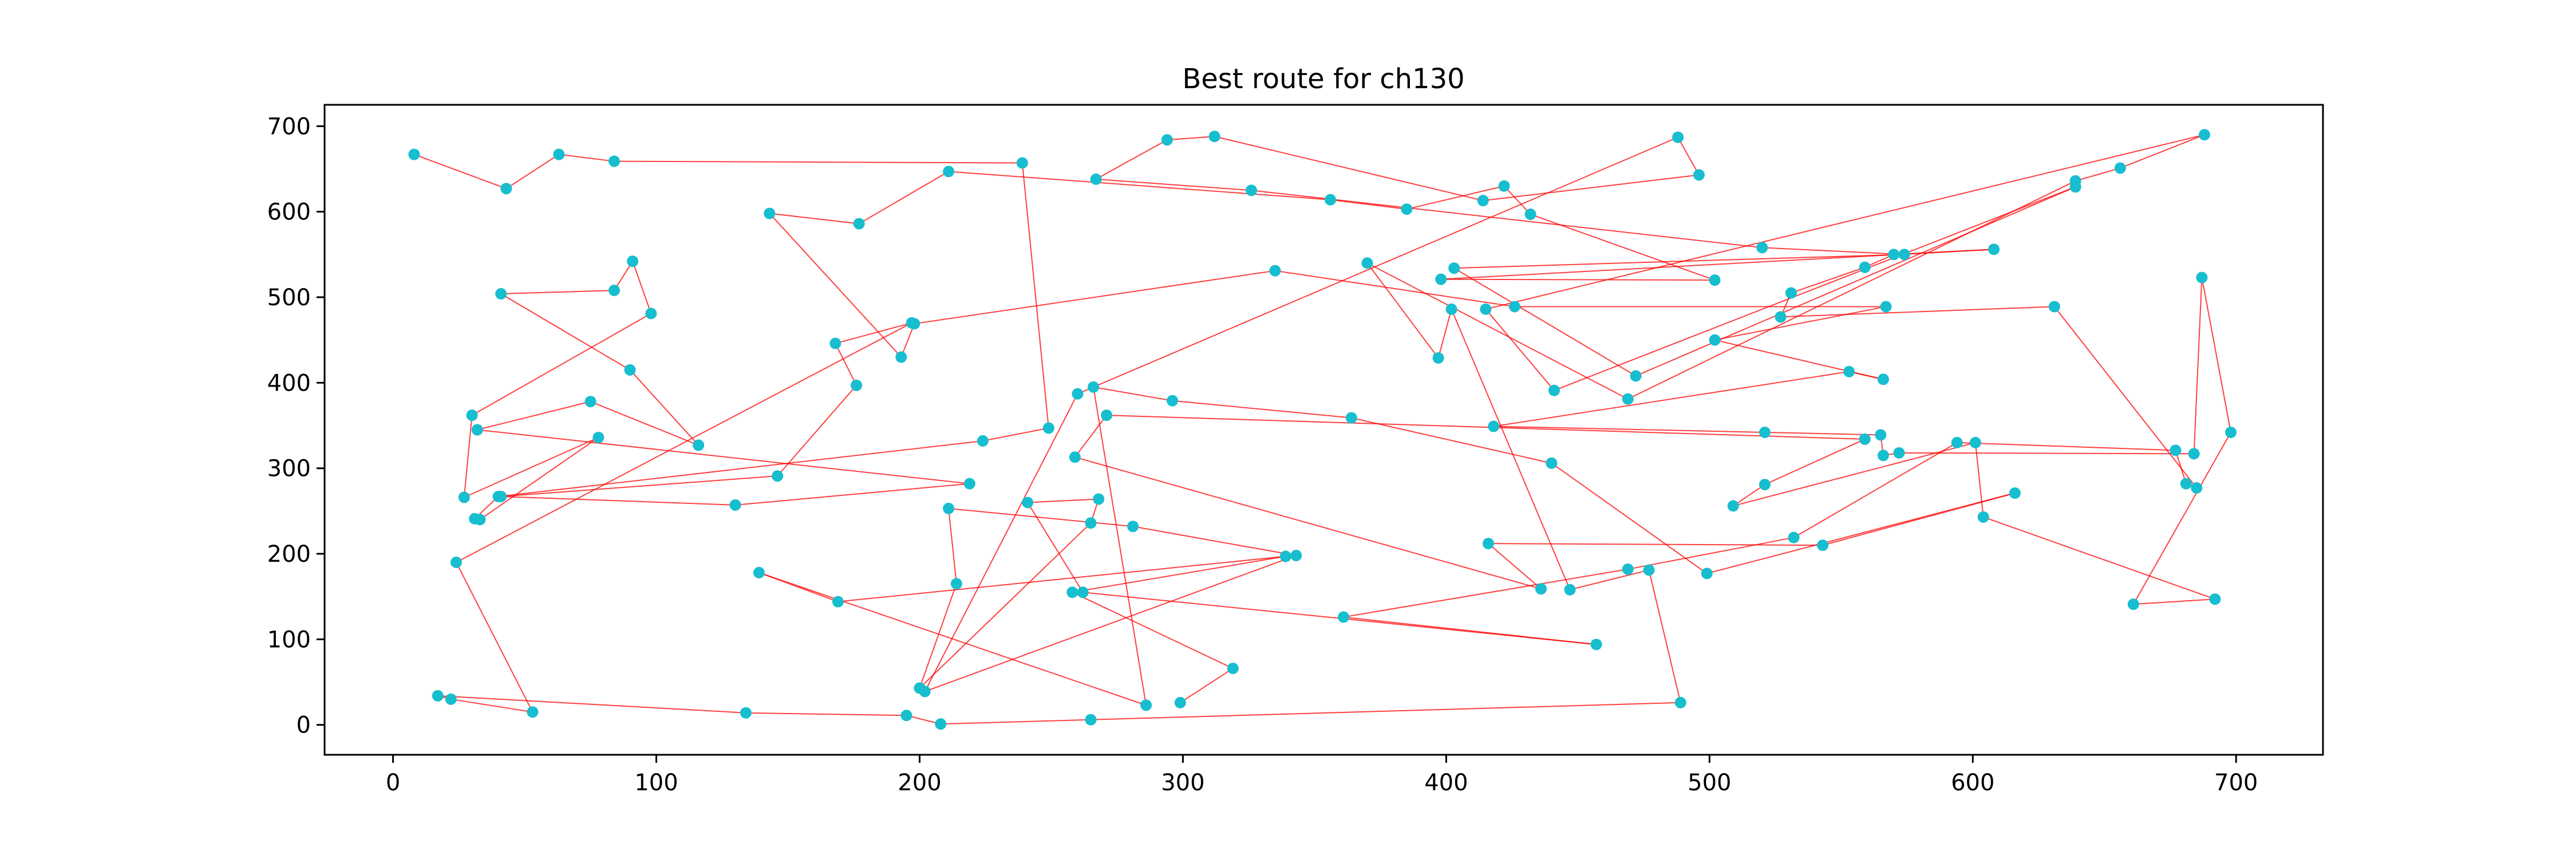 This screenshot has height=859, width=2576. Describe the element at coordinates (289, 383) in the screenshot. I see `y-tick-label: 400` at that location.